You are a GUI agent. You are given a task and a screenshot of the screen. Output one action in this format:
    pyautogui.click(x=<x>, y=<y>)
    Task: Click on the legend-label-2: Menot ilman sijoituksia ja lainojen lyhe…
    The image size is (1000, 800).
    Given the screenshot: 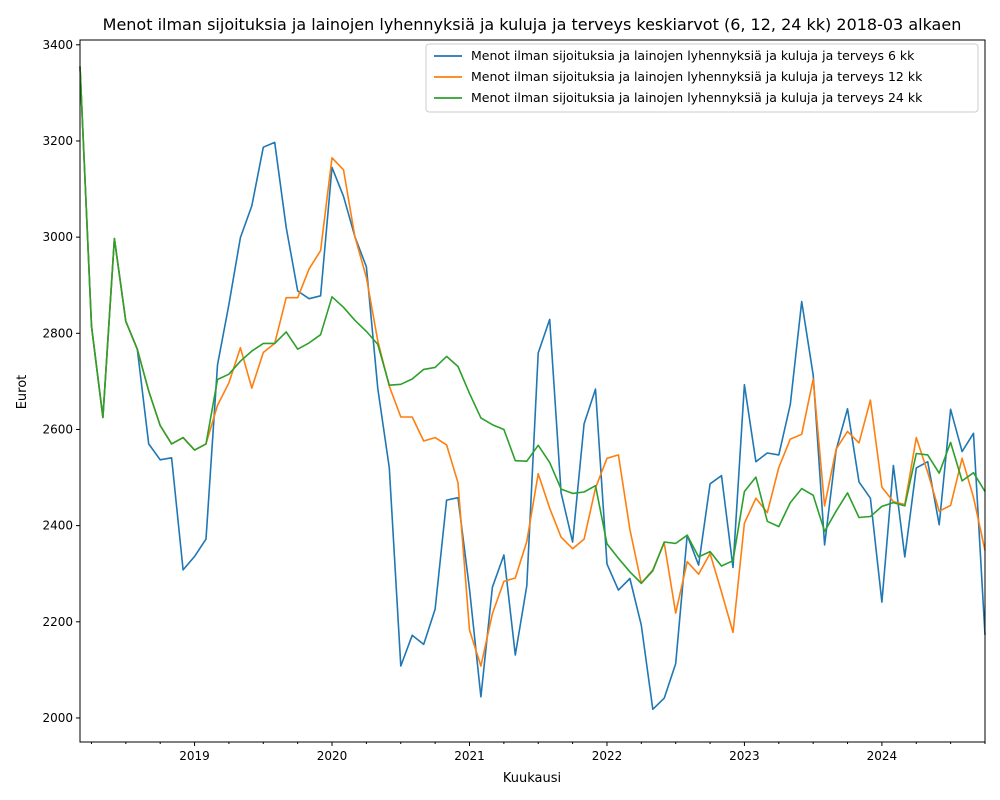 What is the action you would take?
    pyautogui.click(x=697, y=76)
    